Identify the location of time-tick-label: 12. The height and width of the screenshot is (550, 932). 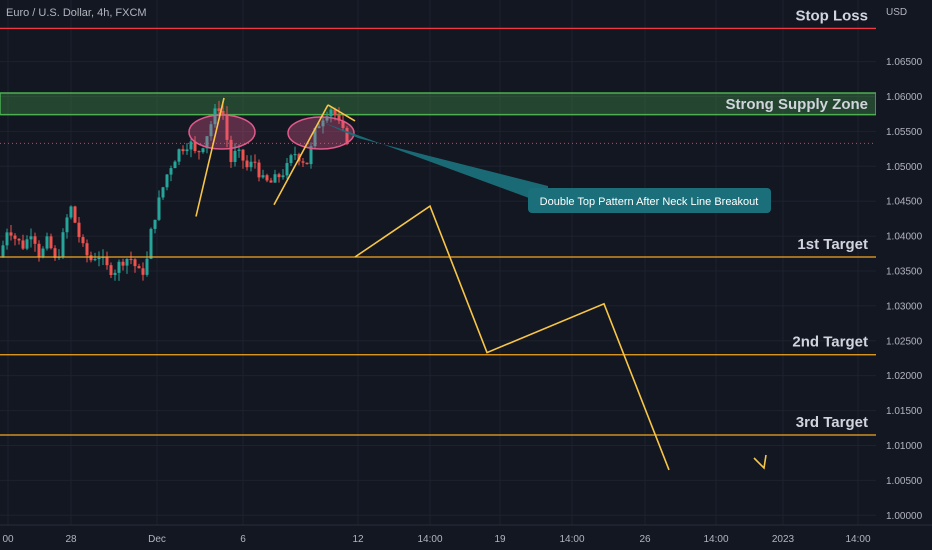
(358, 539).